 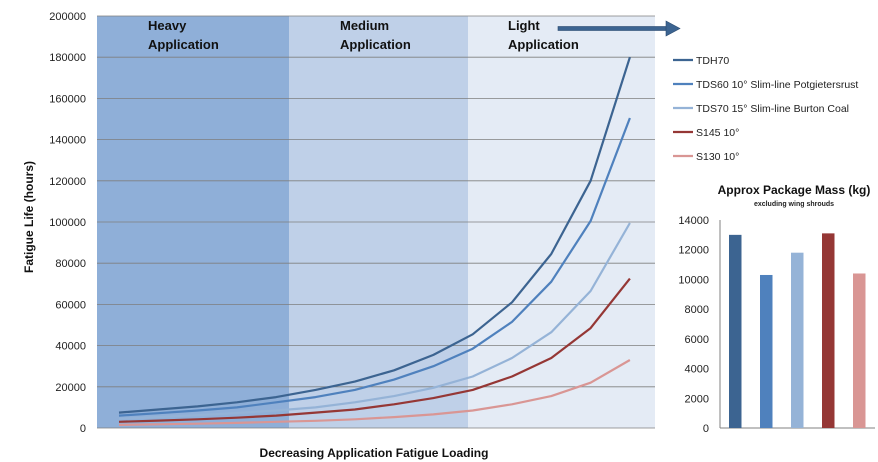 I want to click on legend-entry: TDS70 15° Slim-line Burton Coal, so click(x=761, y=109).